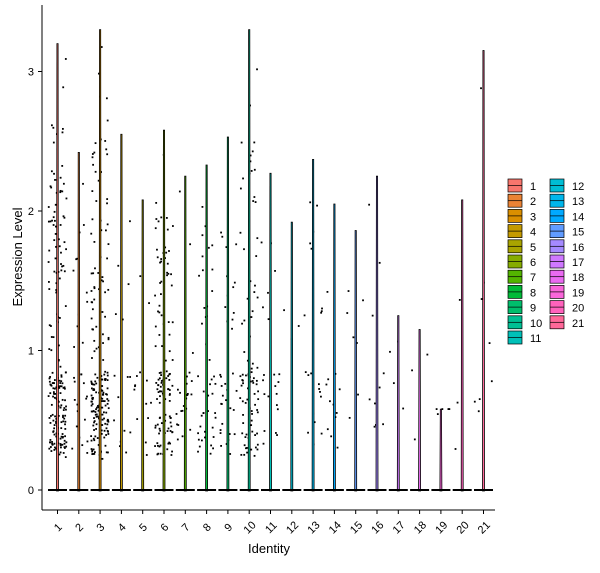 This screenshot has height=573, width=600. Describe the element at coordinates (533, 278) in the screenshot. I see `legend-label: 7` at that location.